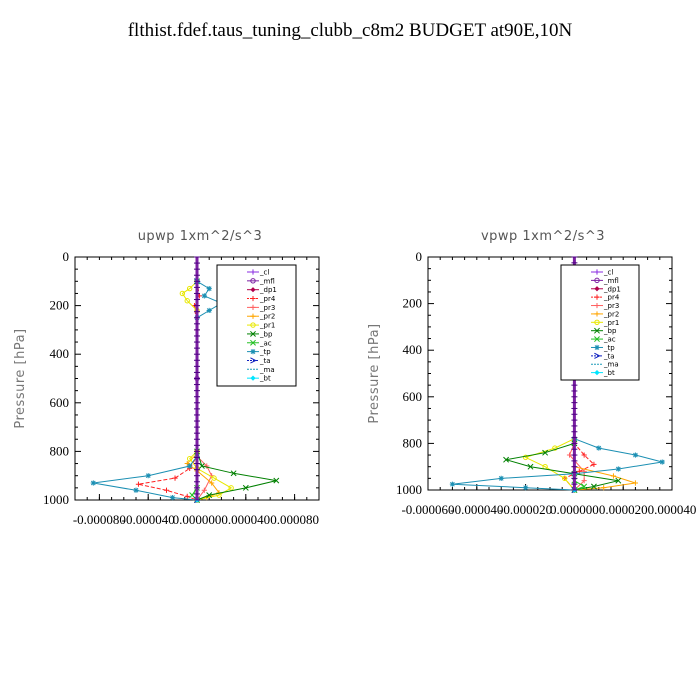  Describe the element at coordinates (60, 402) in the screenshot. I see `y-tick-label: 600` at that location.